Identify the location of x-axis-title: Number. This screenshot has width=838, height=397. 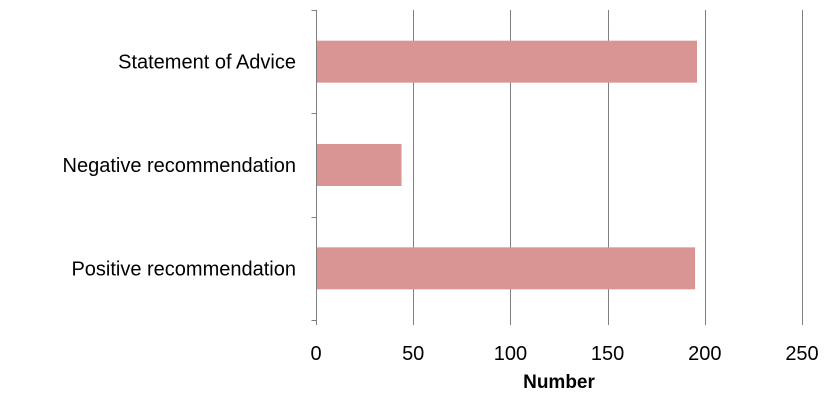
(559, 382).